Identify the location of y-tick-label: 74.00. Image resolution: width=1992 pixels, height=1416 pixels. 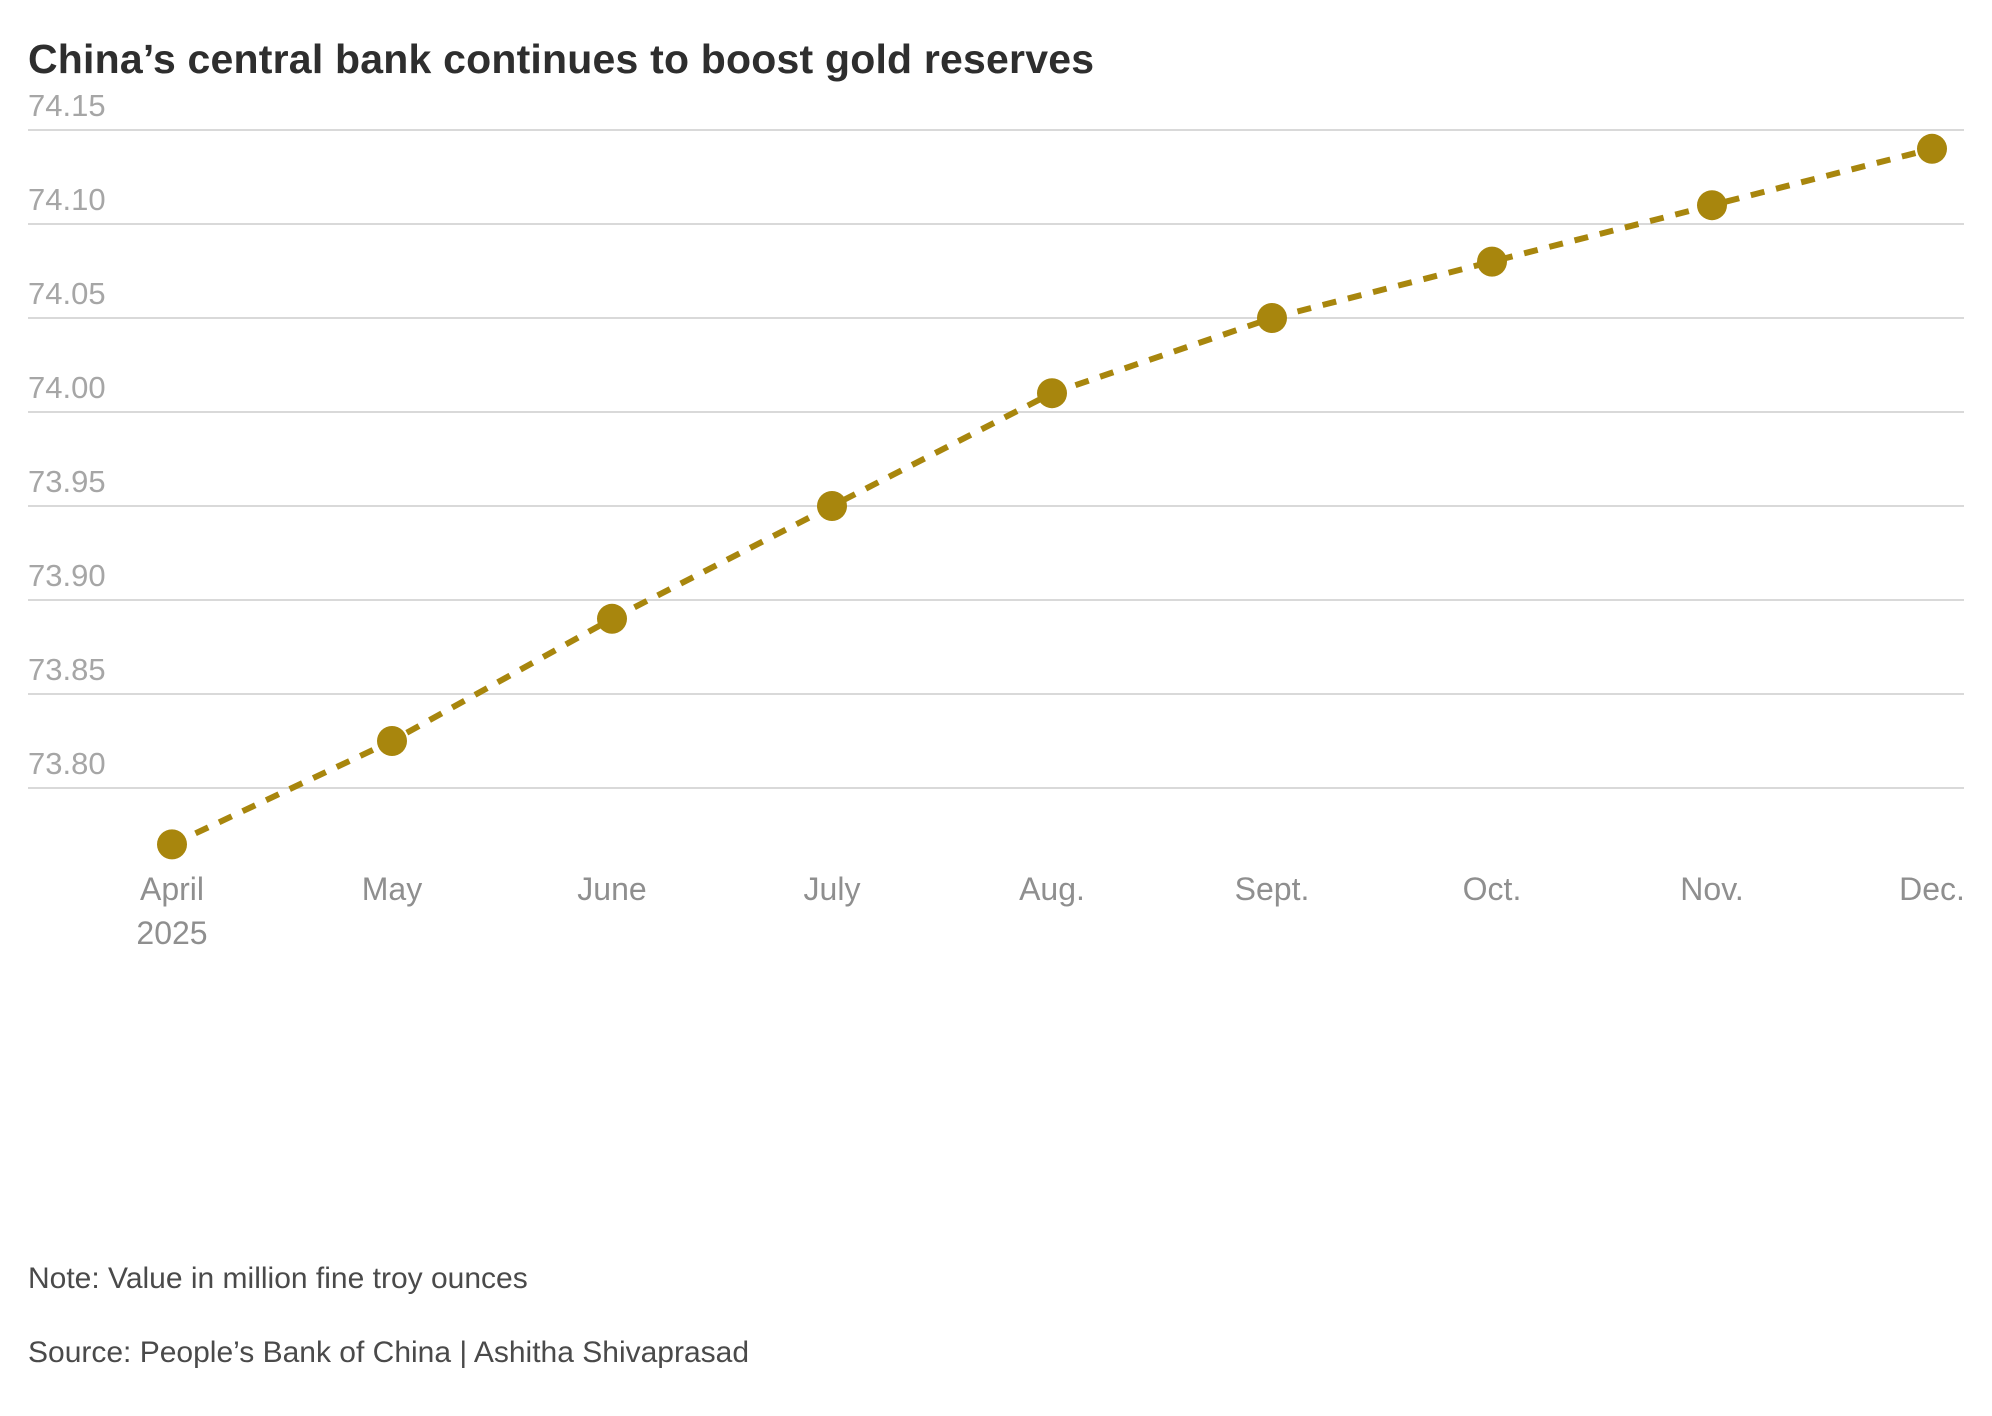
(67, 387).